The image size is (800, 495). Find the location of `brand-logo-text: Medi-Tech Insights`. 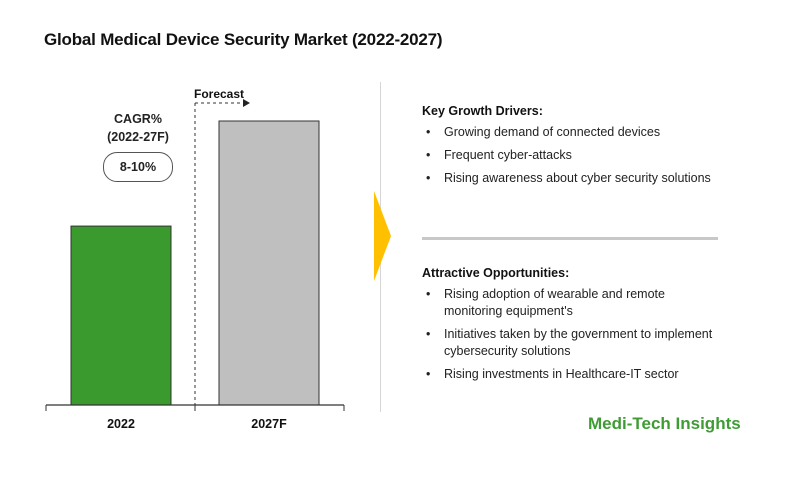

brand-logo-text: Medi-Tech Insights is located at coordinates (664, 423).